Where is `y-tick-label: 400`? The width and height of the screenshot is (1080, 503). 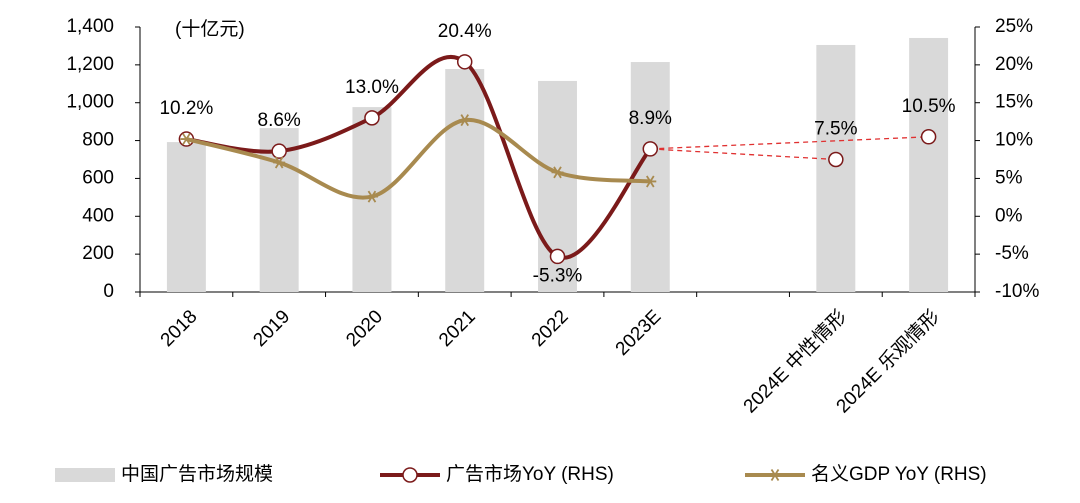
y-tick-label: 400 is located at coordinates (98, 215).